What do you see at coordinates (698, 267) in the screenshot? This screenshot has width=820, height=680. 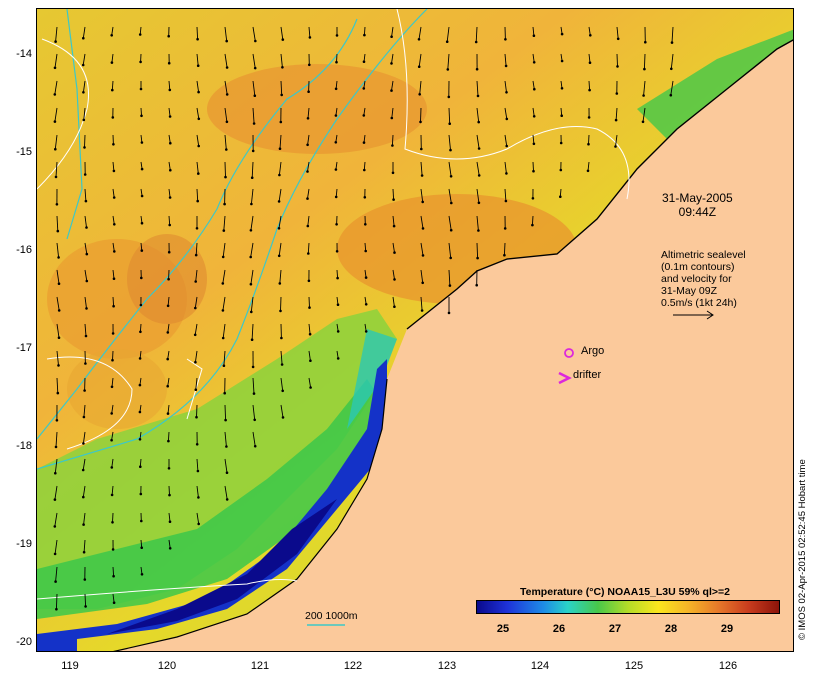 I see `altimetry-line: (0.1m contours)` at bounding box center [698, 267].